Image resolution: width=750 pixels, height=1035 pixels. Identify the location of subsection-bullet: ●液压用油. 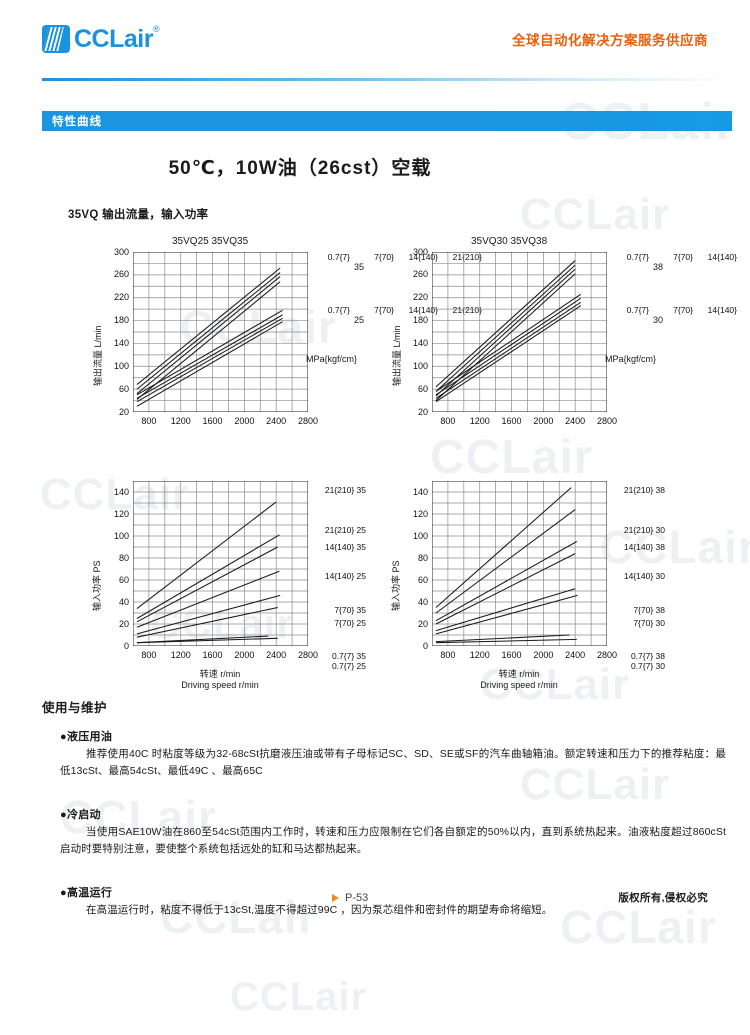
(86, 737).